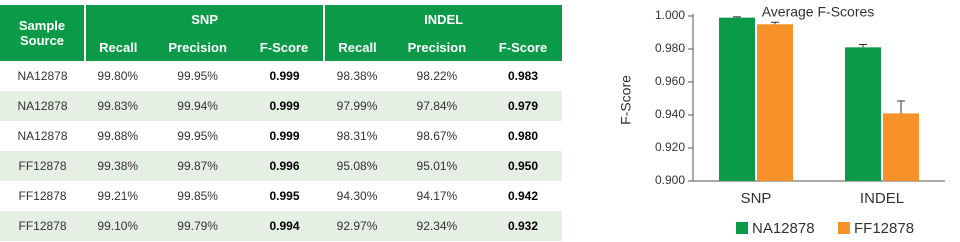 The height and width of the screenshot is (242, 960). Describe the element at coordinates (118, 196) in the screenshot. I see `table-cell: 99.21%` at that location.